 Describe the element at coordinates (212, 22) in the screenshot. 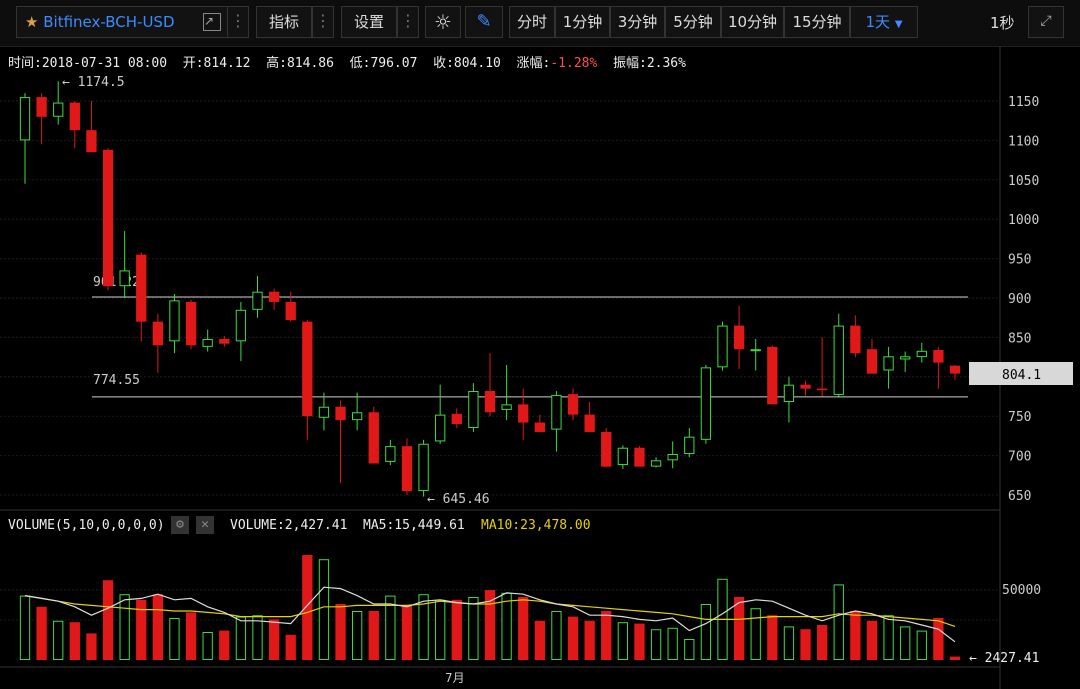

I see `popout-icon: ↗` at that location.